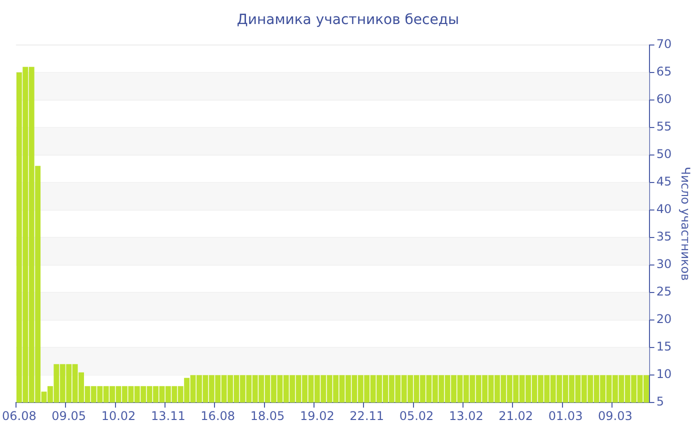 The height and width of the screenshot is (430, 700). What do you see at coordinates (664, 209) in the screenshot?
I see `y-tick-label: 40` at bounding box center [664, 209].